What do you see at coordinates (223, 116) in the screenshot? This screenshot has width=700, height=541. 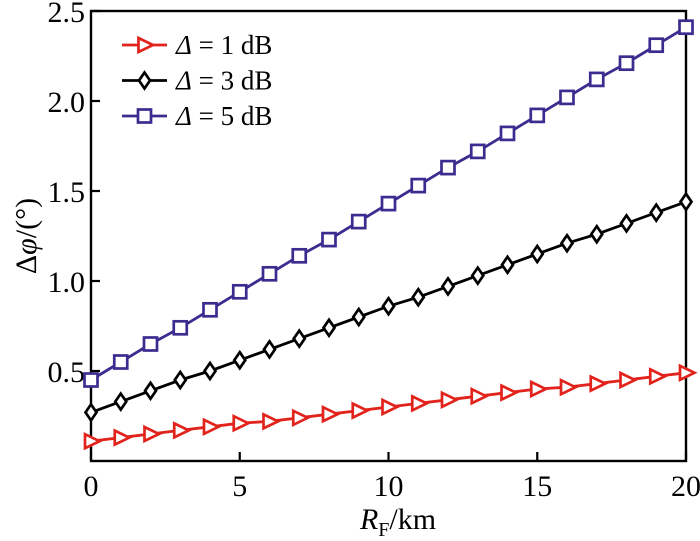 I see `legend-label: Δ = 5 dB` at bounding box center [223, 116].